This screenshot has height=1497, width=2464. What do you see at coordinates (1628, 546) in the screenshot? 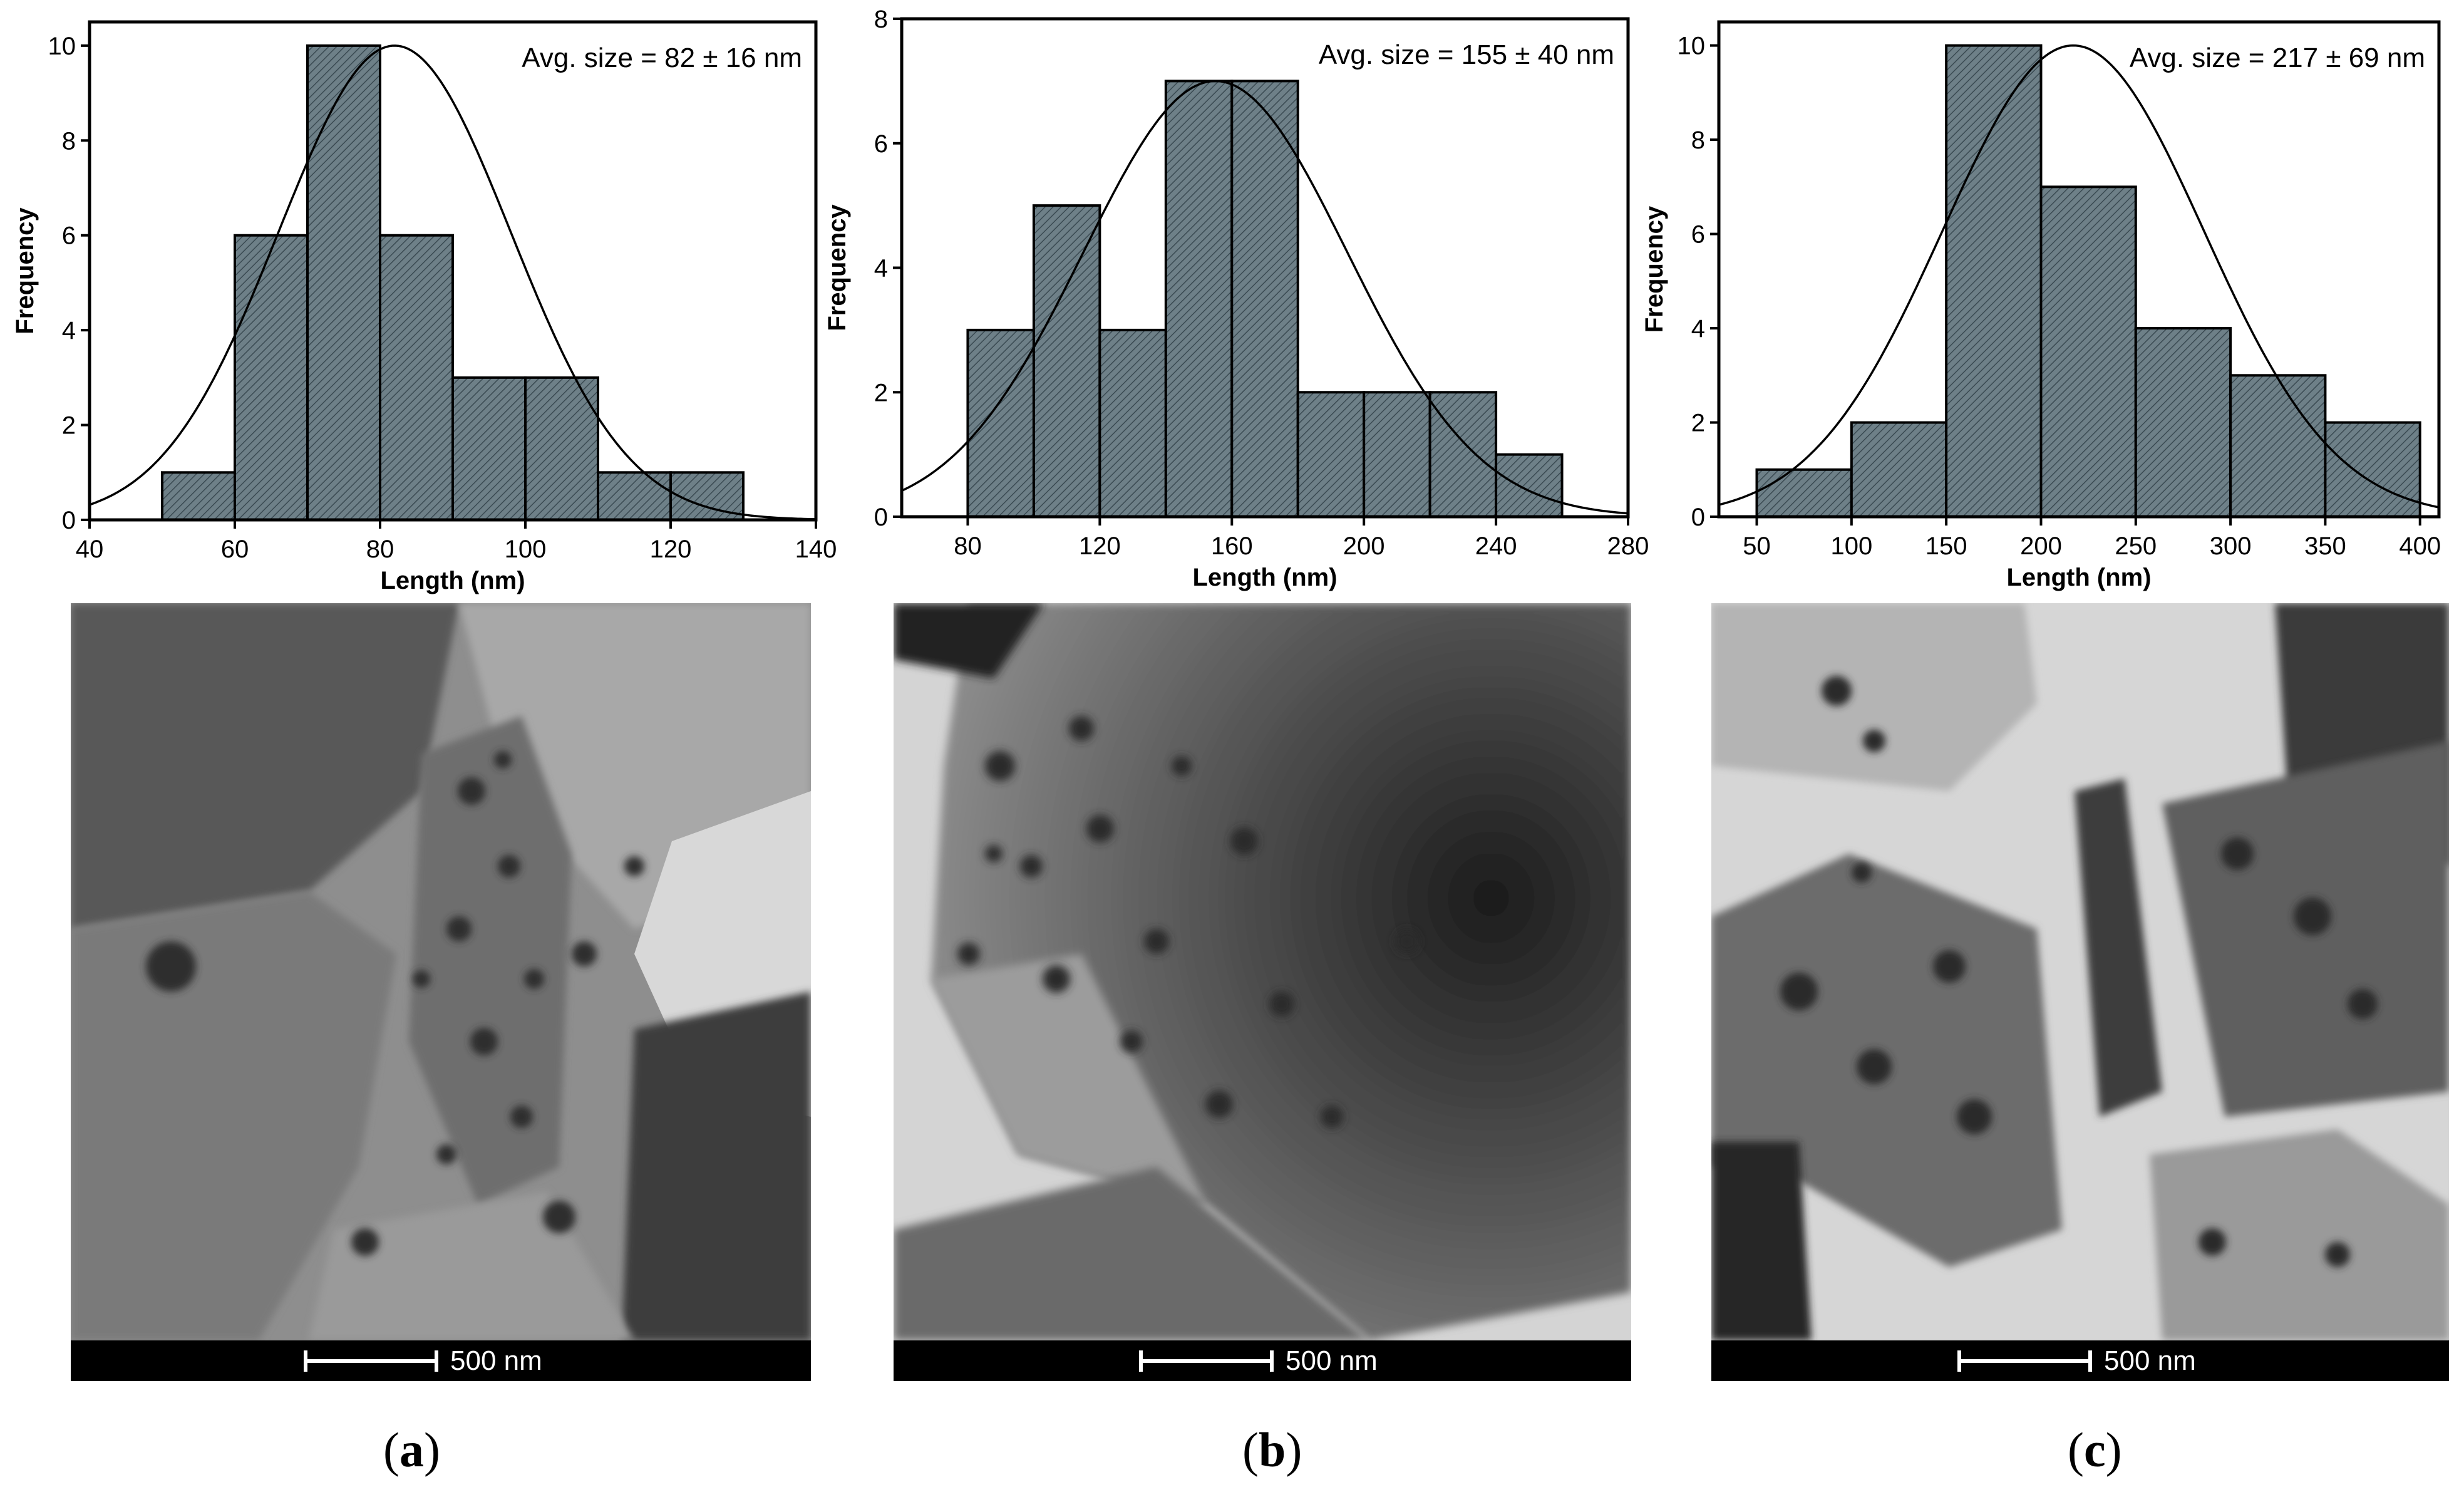
I see `x-tick-label: 280` at bounding box center [1628, 546].